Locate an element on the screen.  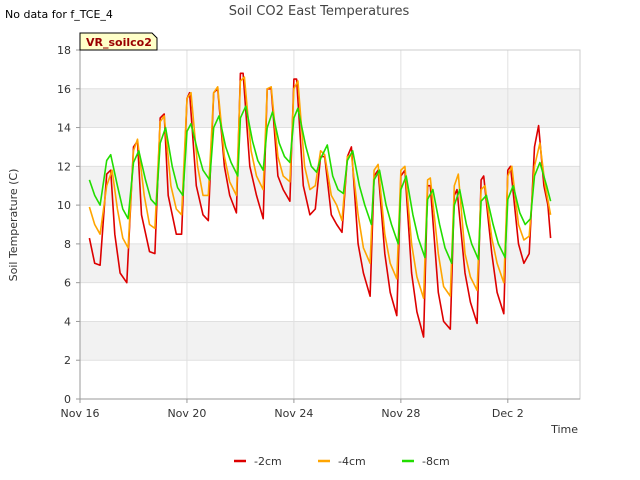
y-tick-label: 16 is located at coordinates (64, 89).